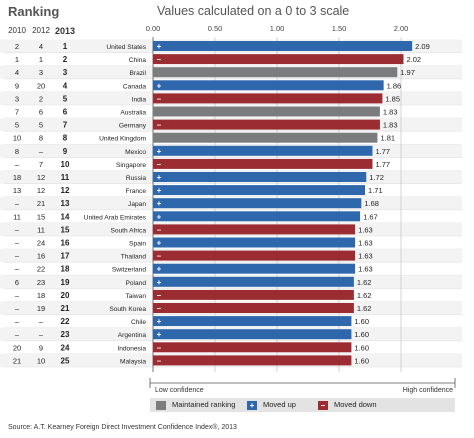 The width and height of the screenshot is (474, 438). I want to click on rank-2010: 7, so click(17, 112).